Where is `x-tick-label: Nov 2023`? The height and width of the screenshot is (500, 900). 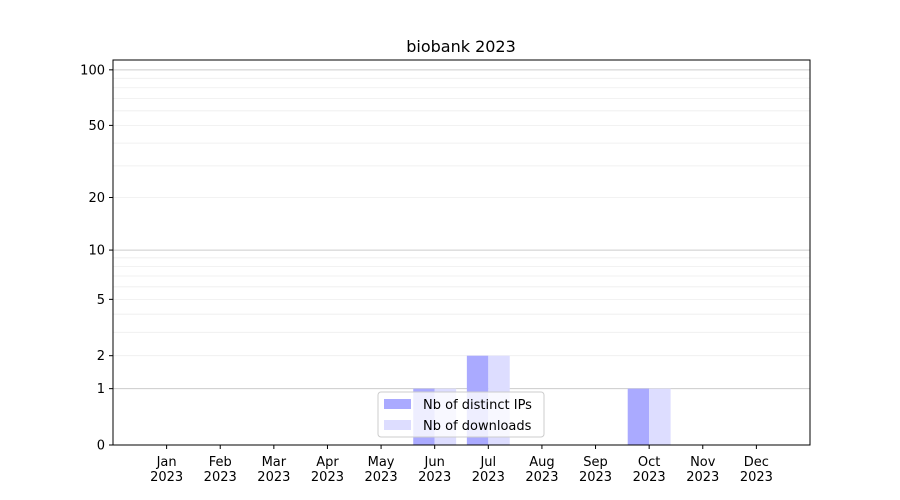 x-tick-label: Nov 2023 is located at coordinates (702, 470).